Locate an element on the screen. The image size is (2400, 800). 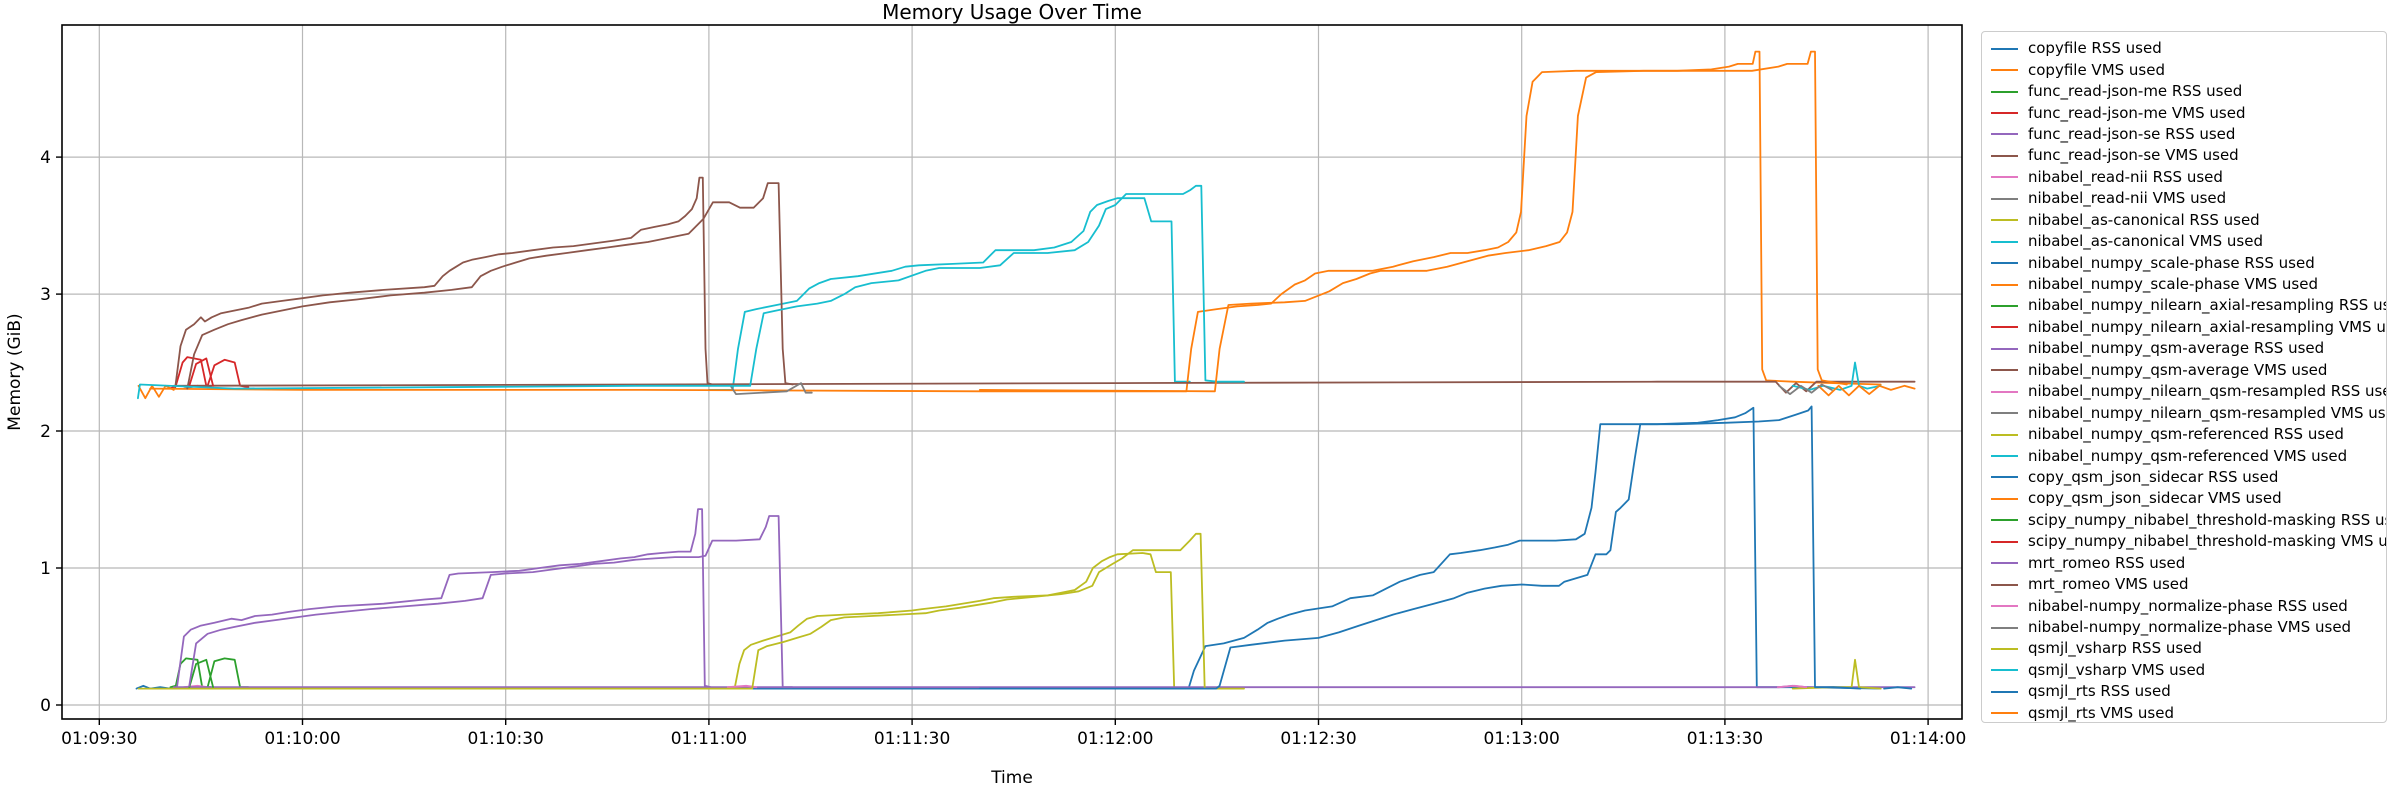
legend-label: nibabel_as-canonical RSS used is located at coordinates (2144, 219).